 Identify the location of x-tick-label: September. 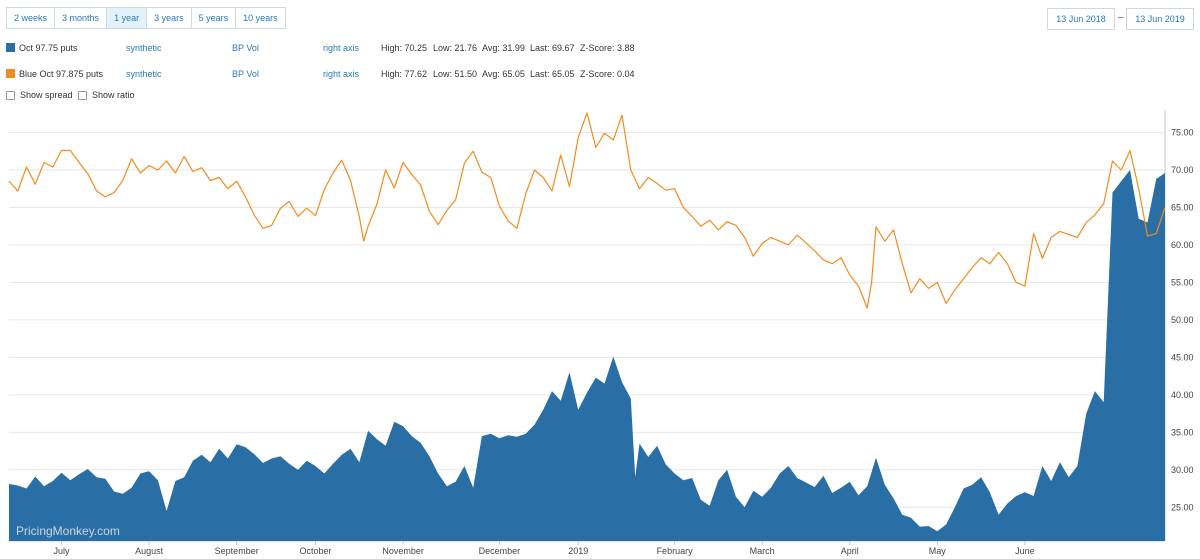
(237, 551).